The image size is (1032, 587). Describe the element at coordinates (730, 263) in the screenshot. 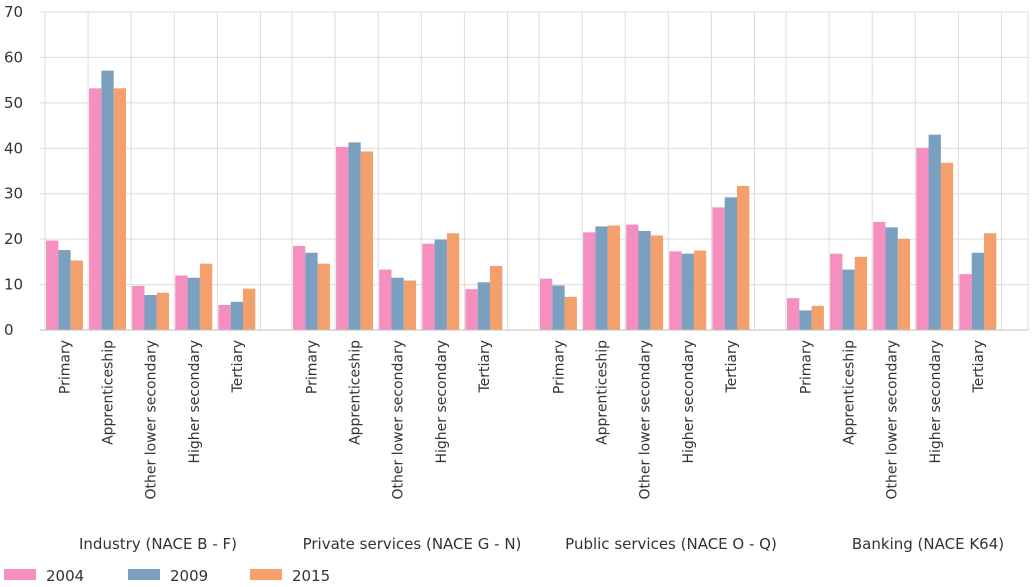

I see `bar-2009-g2-c4` at that location.